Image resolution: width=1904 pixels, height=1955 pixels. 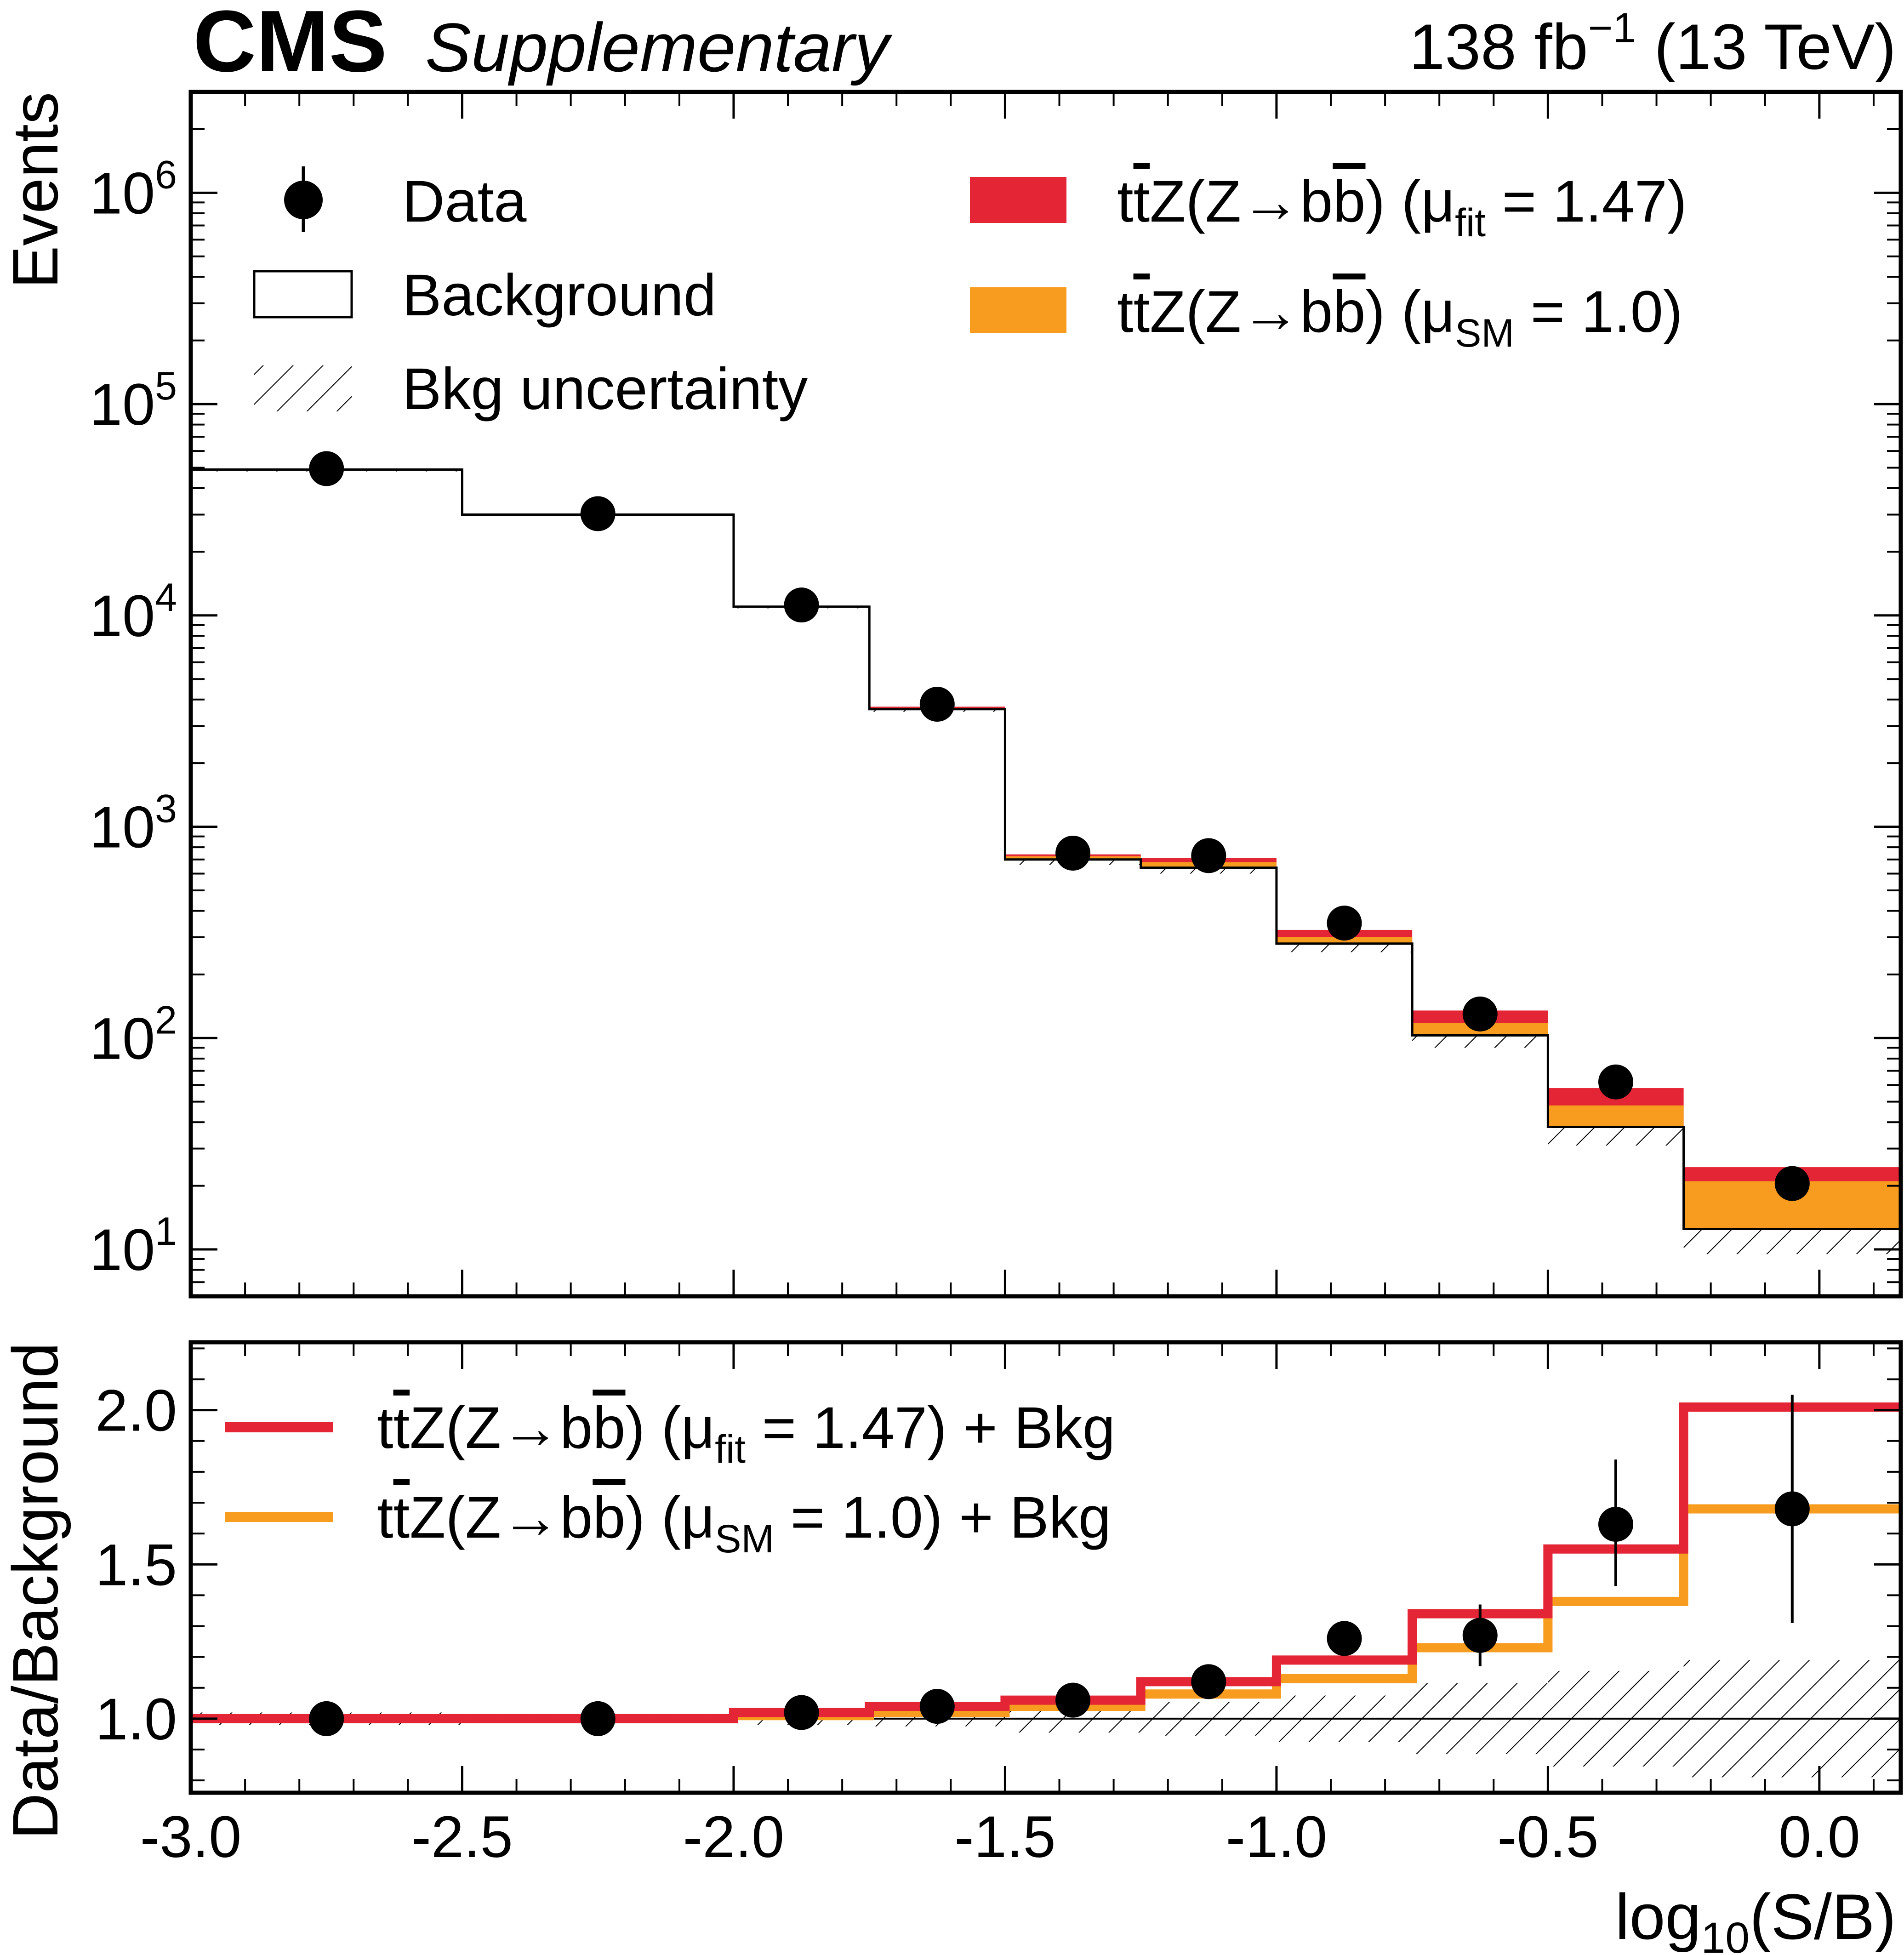 What do you see at coordinates (1766, 47) in the screenshot?
I see `energy-label: (13 TeV)` at bounding box center [1766, 47].